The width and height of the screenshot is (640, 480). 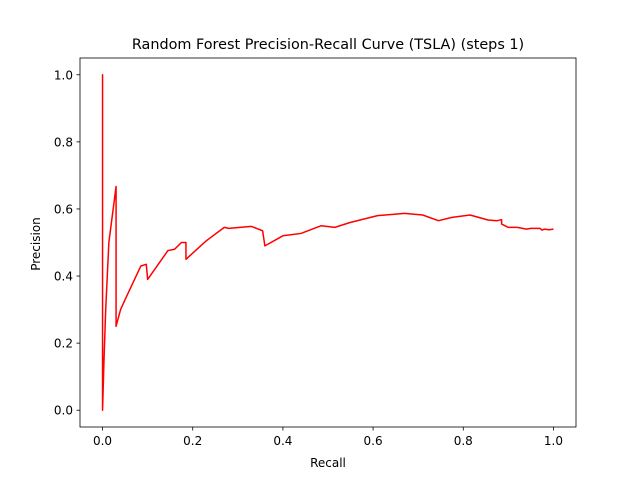 What do you see at coordinates (553, 441) in the screenshot?
I see `x-tick-label: 1.0` at bounding box center [553, 441].